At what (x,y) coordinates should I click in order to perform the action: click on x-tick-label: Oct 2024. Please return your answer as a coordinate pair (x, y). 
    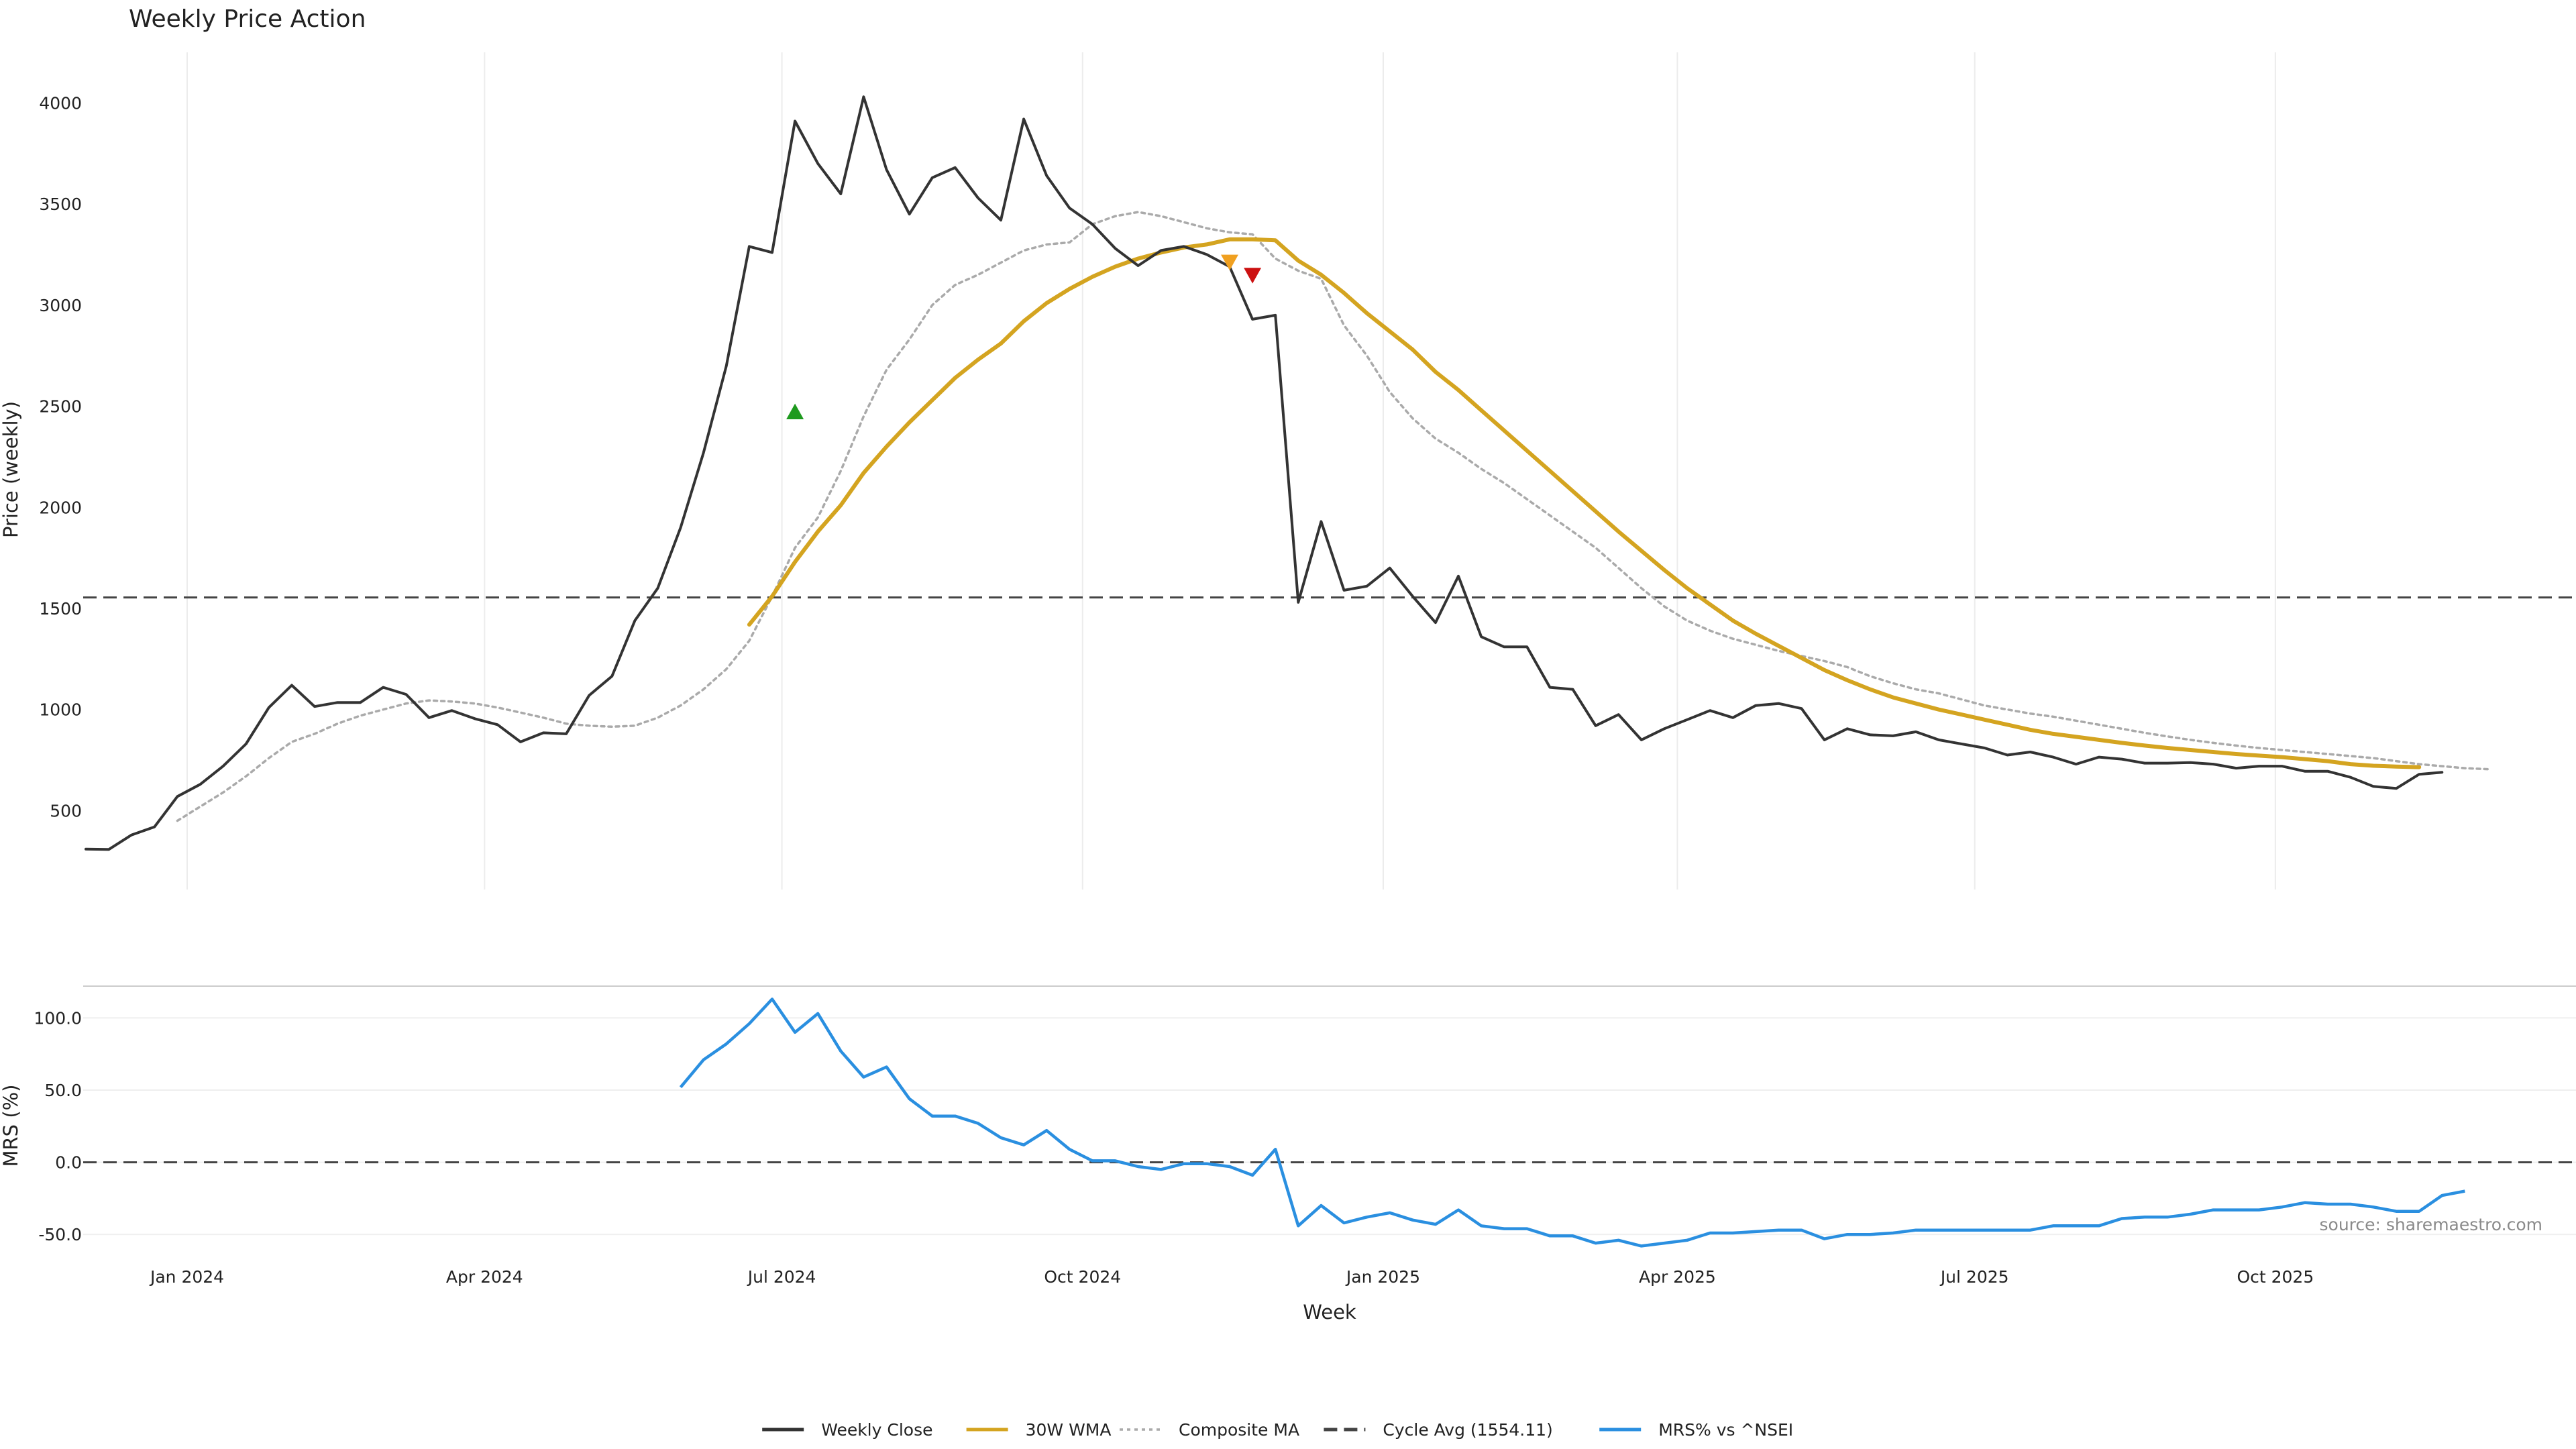
    Looking at the image, I should click on (1082, 1277).